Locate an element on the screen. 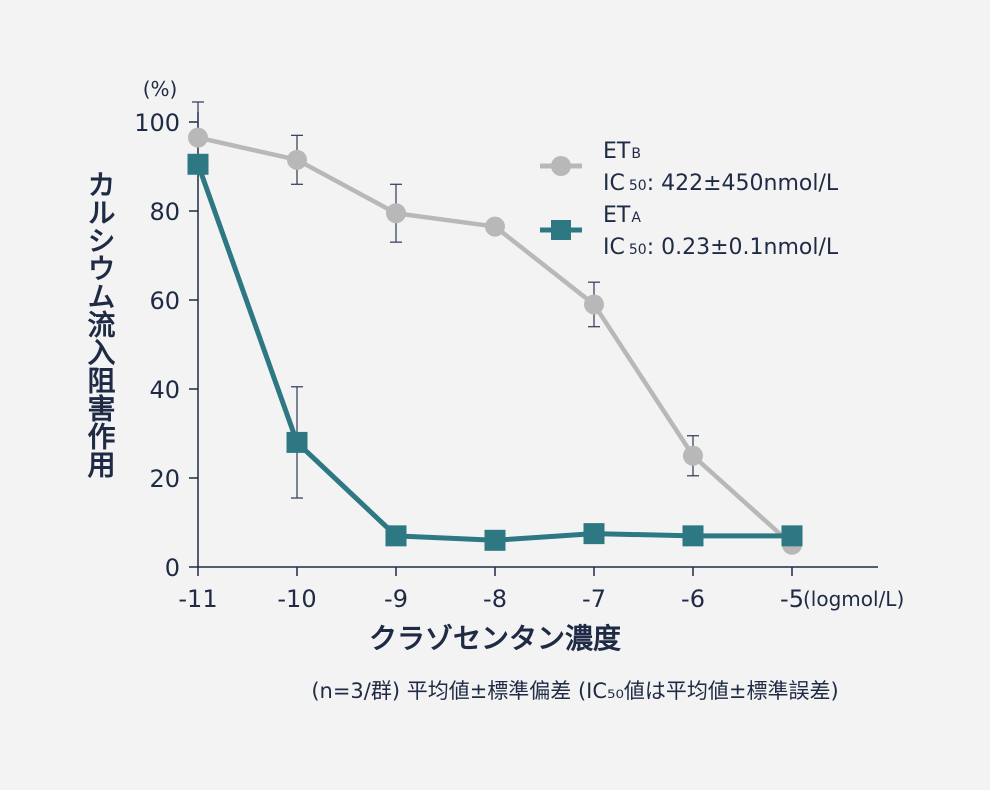 The image size is (990, 790). y-tick-label: 40 is located at coordinates (164, 390).